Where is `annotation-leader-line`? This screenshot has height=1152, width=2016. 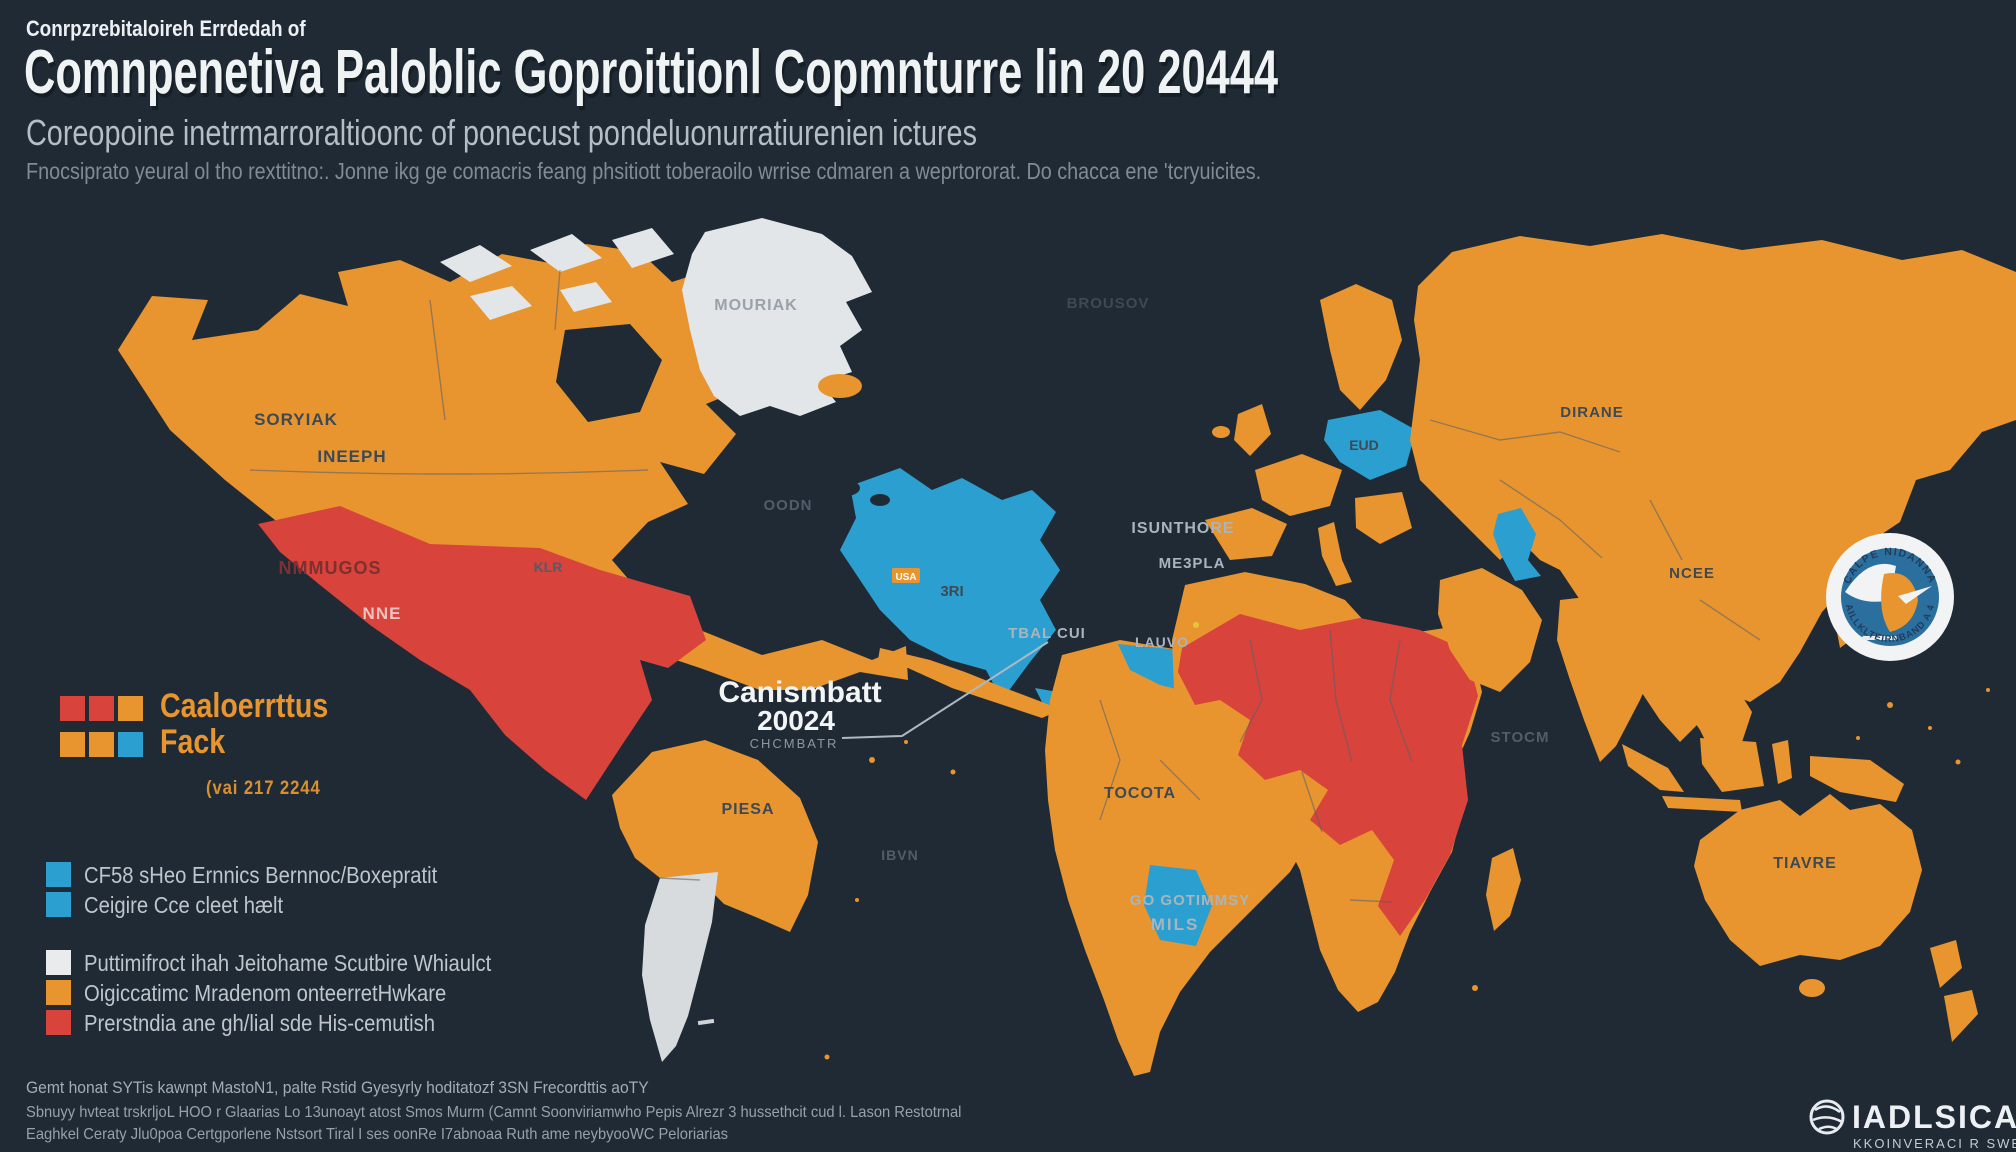 annotation-leader-line is located at coordinates (945, 690).